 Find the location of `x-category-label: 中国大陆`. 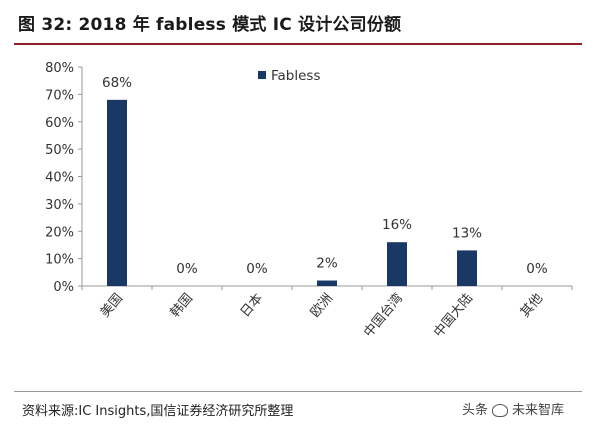

x-category-label: 中国大陆 is located at coordinates (453, 315).